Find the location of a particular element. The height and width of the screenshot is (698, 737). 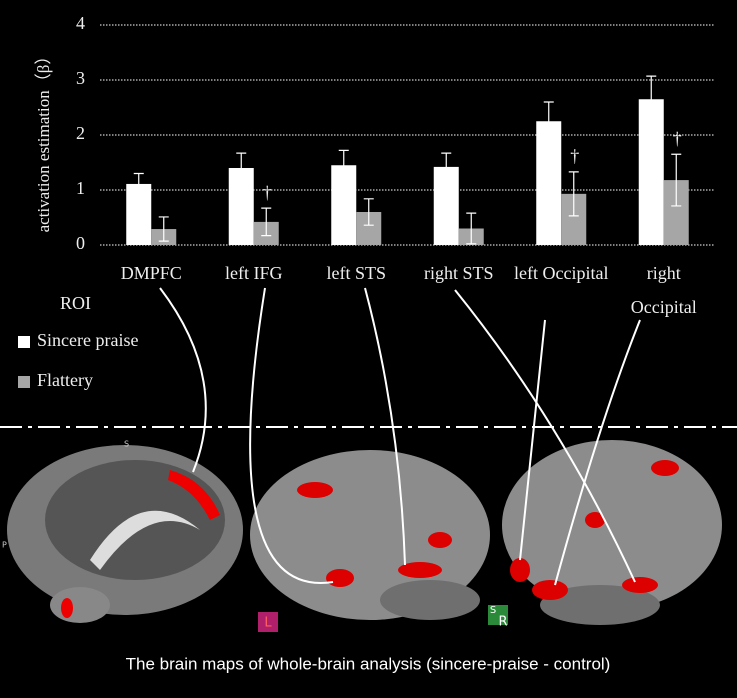

y-tick-label: 0 is located at coordinates (80, 243).